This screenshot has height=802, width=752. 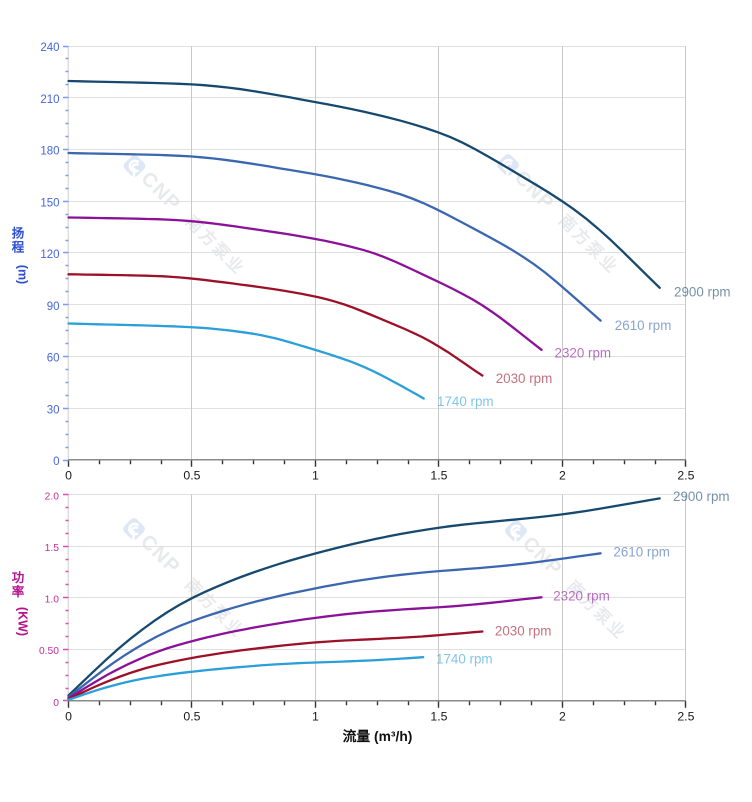 What do you see at coordinates (49, 100) in the screenshot?
I see `svg-text: 210` at bounding box center [49, 100].